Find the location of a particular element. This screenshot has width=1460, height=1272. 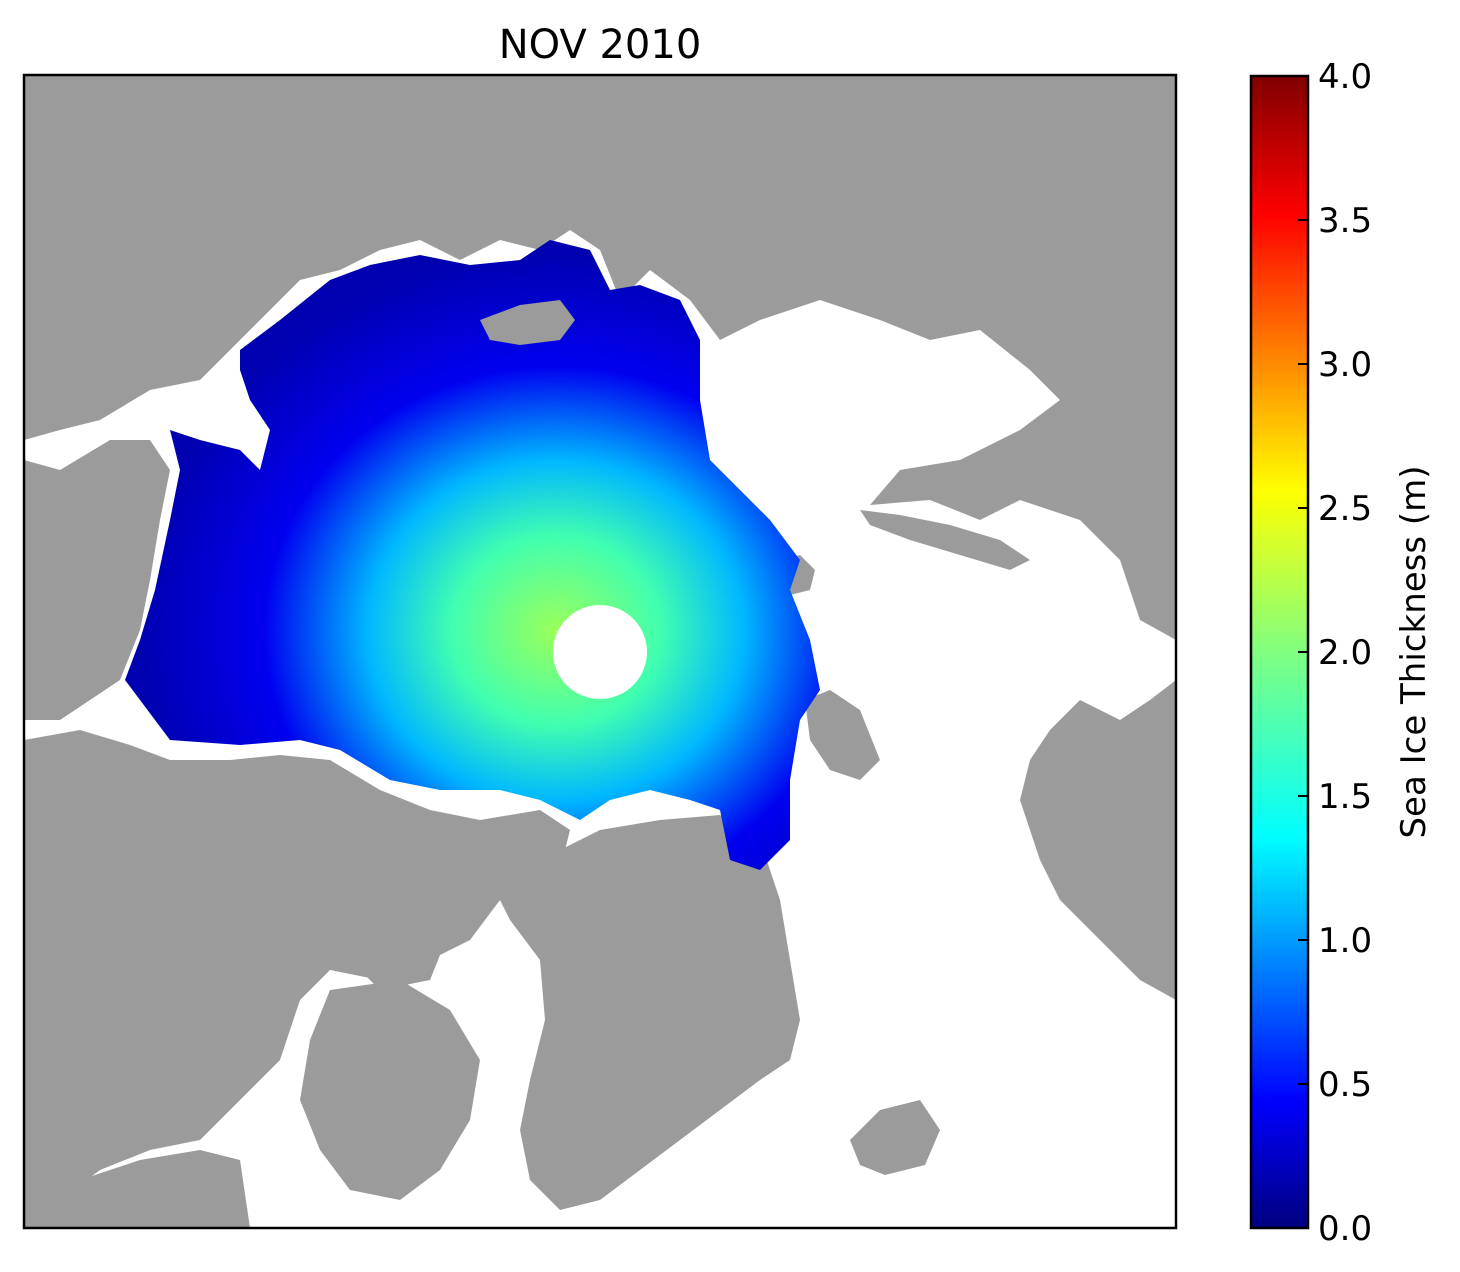

colorbar-tick-label: 1.0 is located at coordinates (1345, 941).